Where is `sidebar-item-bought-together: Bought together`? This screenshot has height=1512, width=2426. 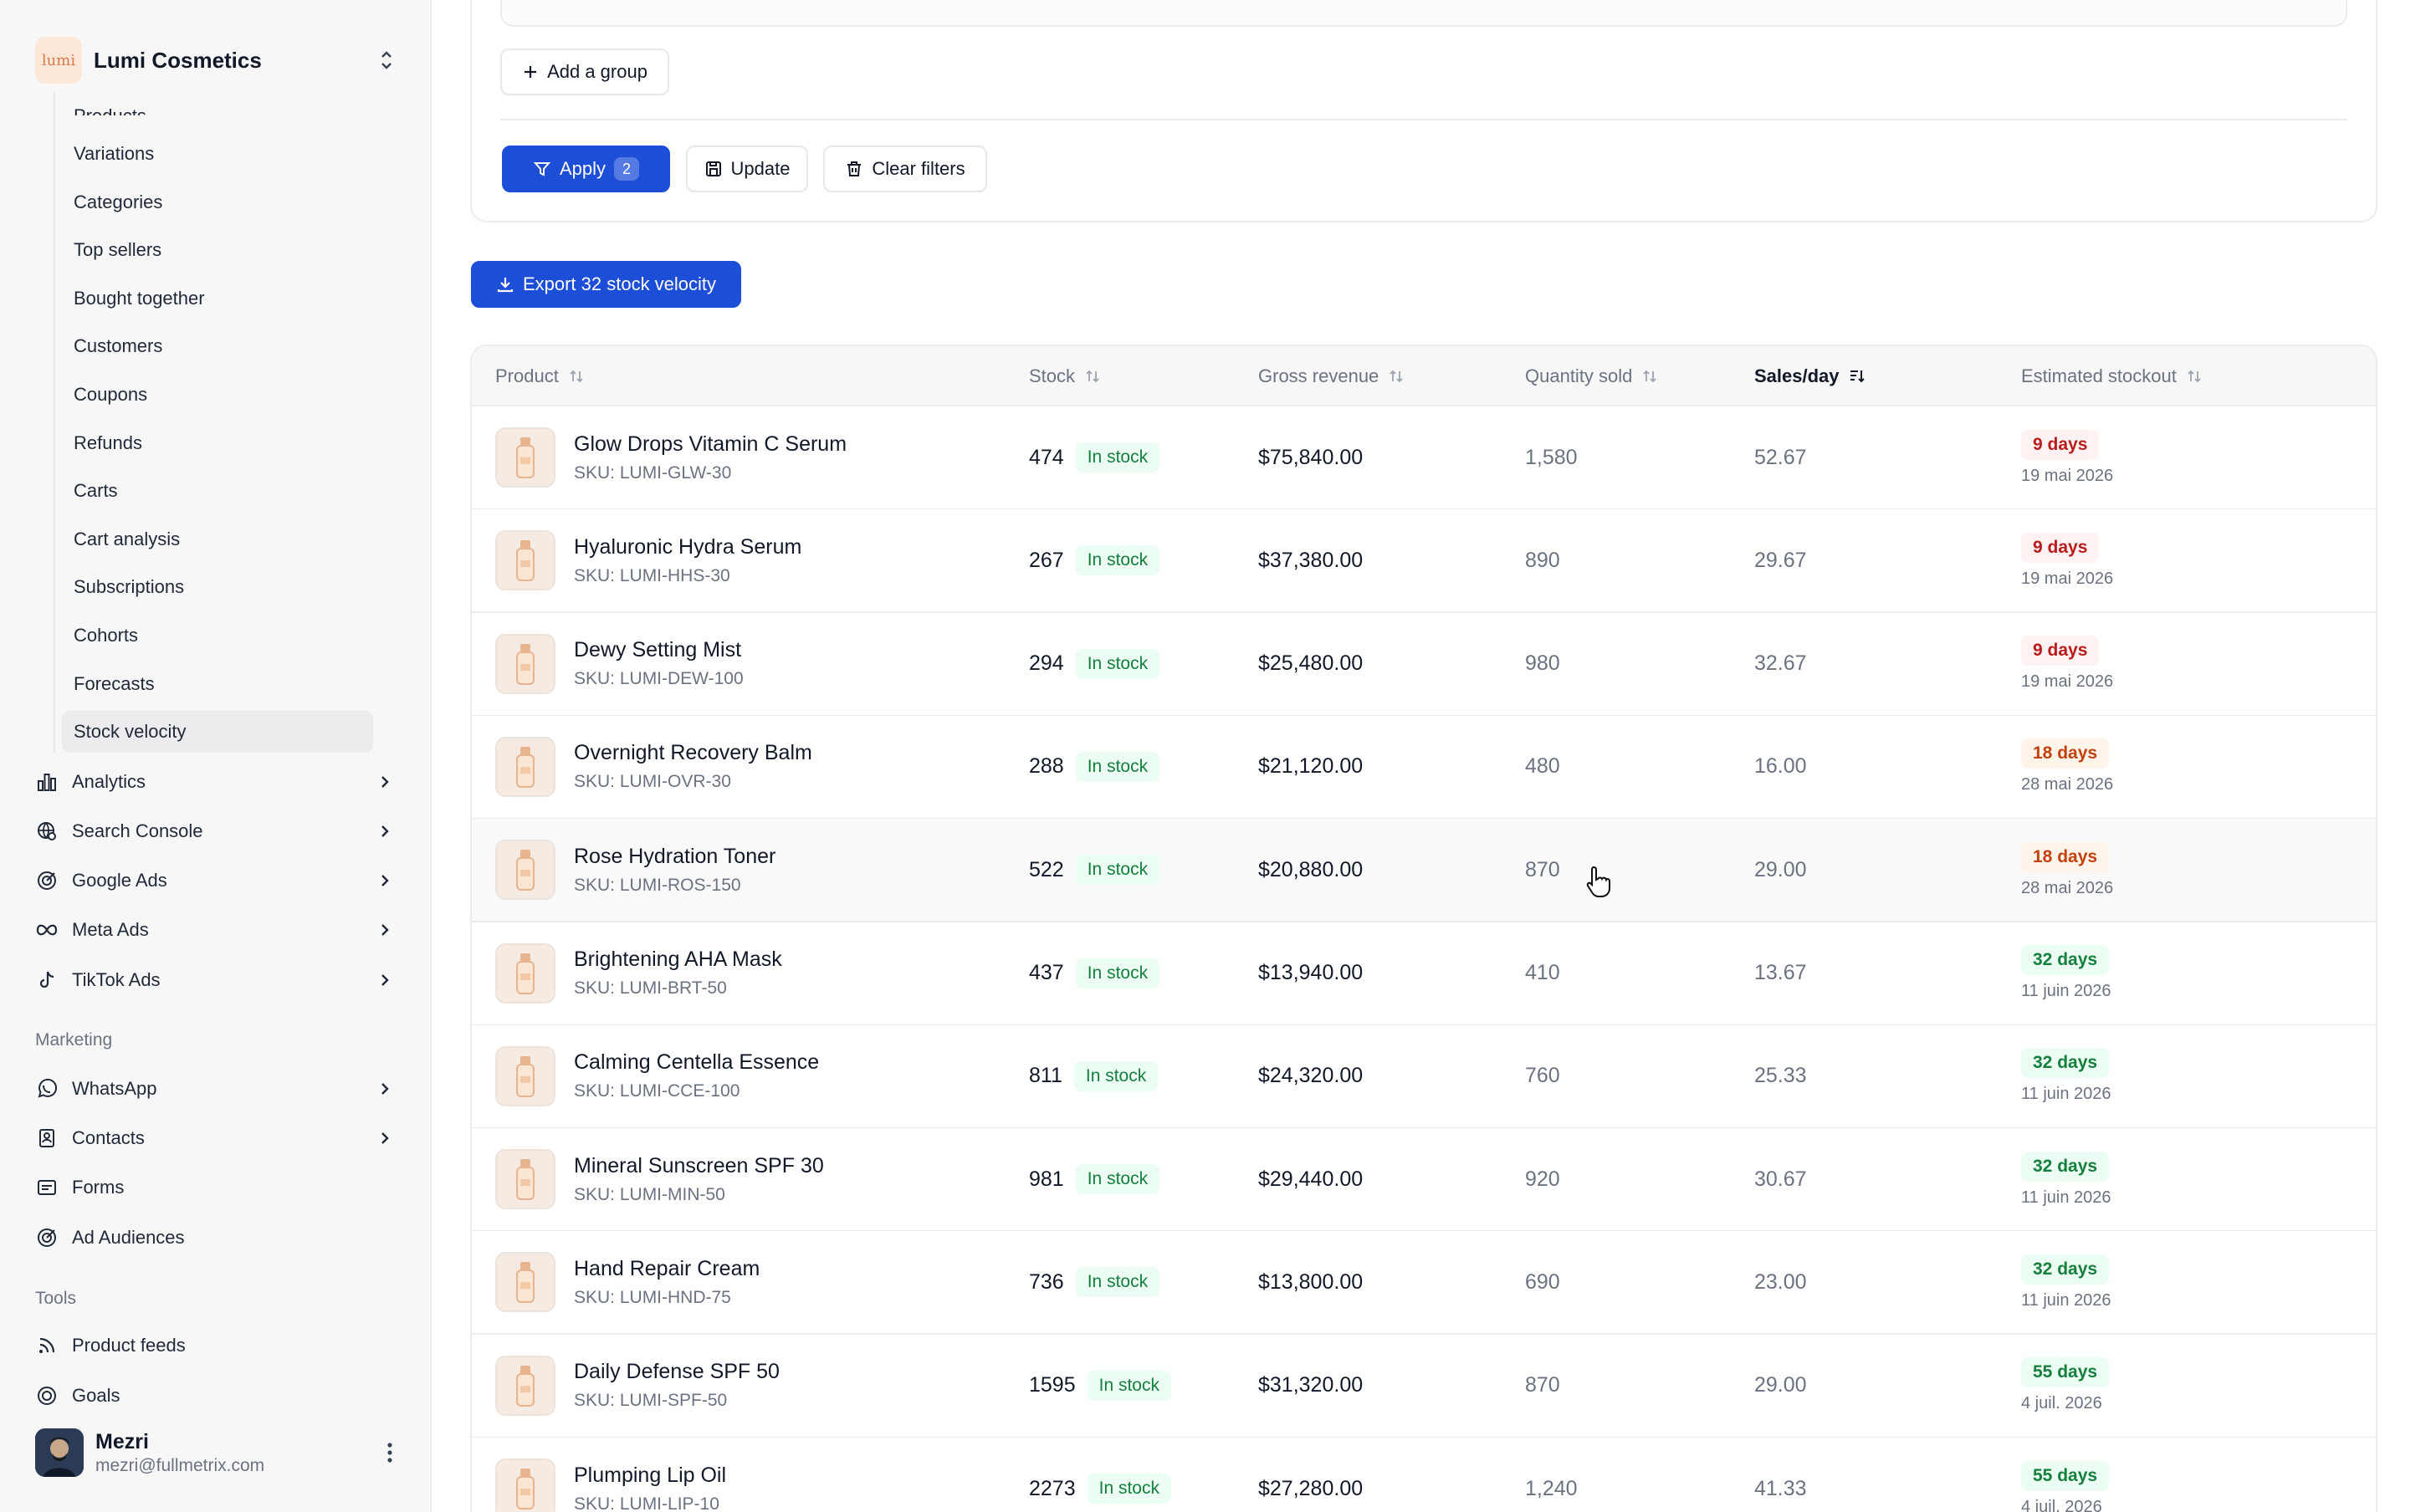 sidebar-item-bought-together: Bought together is located at coordinates (218, 298).